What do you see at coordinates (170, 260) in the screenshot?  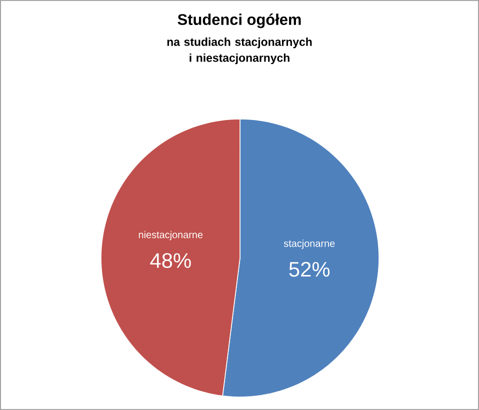 I see `data-label: 48%` at bounding box center [170, 260].